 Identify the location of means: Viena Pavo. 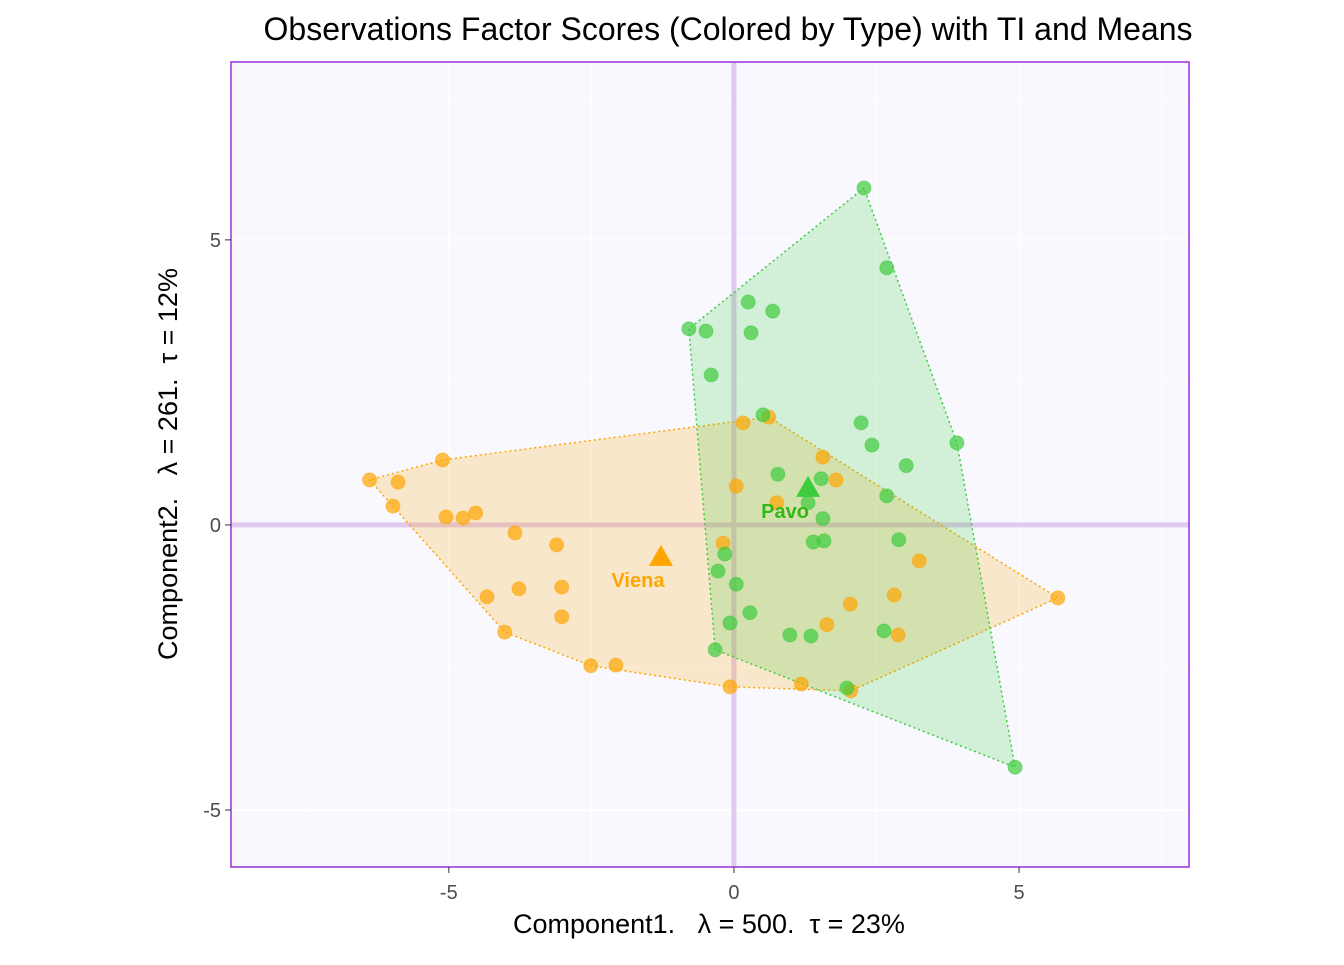
(716, 533).